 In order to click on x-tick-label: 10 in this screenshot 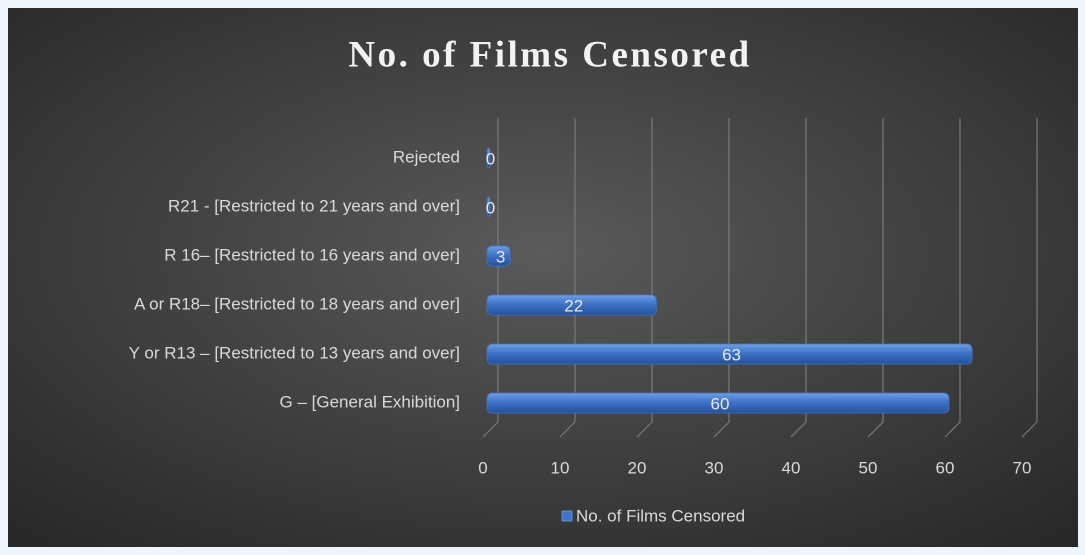, I will do `click(560, 467)`.